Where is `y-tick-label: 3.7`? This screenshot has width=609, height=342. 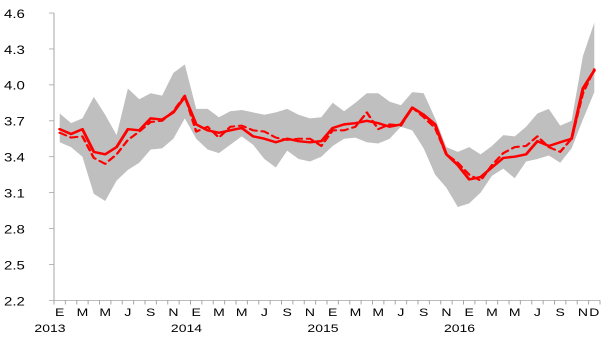
y-tick-label: 3.7 is located at coordinates (14, 121).